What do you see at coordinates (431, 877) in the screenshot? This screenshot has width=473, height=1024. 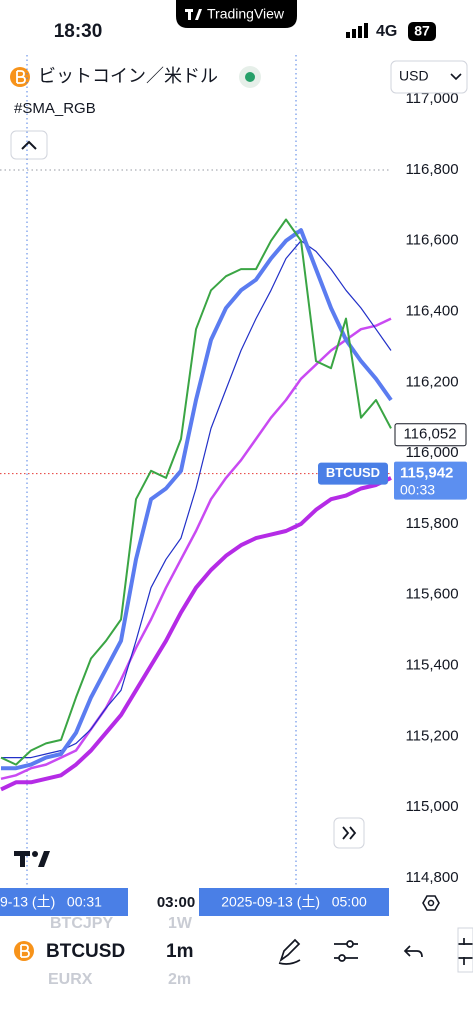 I see `y-tick-label: 114,800` at bounding box center [431, 877].